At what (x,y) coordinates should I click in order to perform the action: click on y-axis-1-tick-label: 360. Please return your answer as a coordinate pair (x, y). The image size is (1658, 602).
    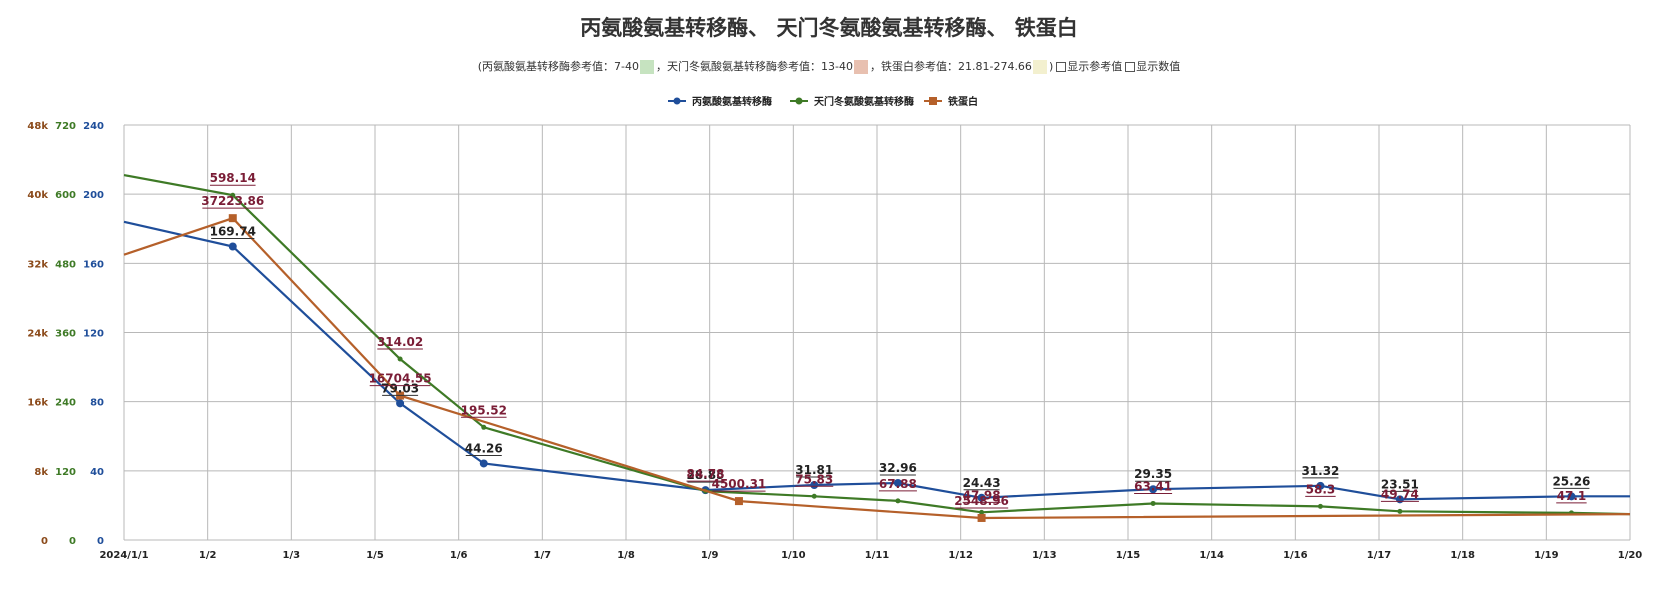
    Looking at the image, I should click on (65, 334).